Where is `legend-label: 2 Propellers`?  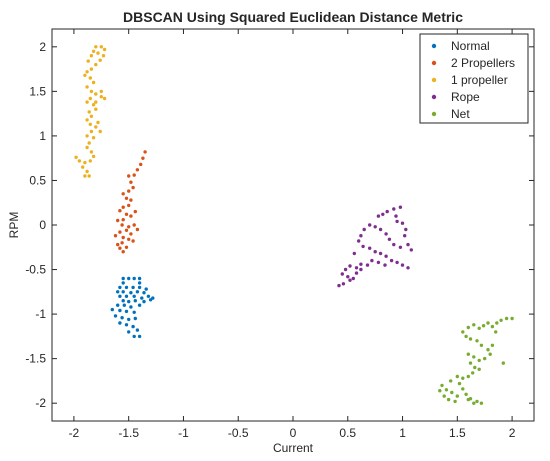 legend-label: 2 Propellers is located at coordinates (483, 63).